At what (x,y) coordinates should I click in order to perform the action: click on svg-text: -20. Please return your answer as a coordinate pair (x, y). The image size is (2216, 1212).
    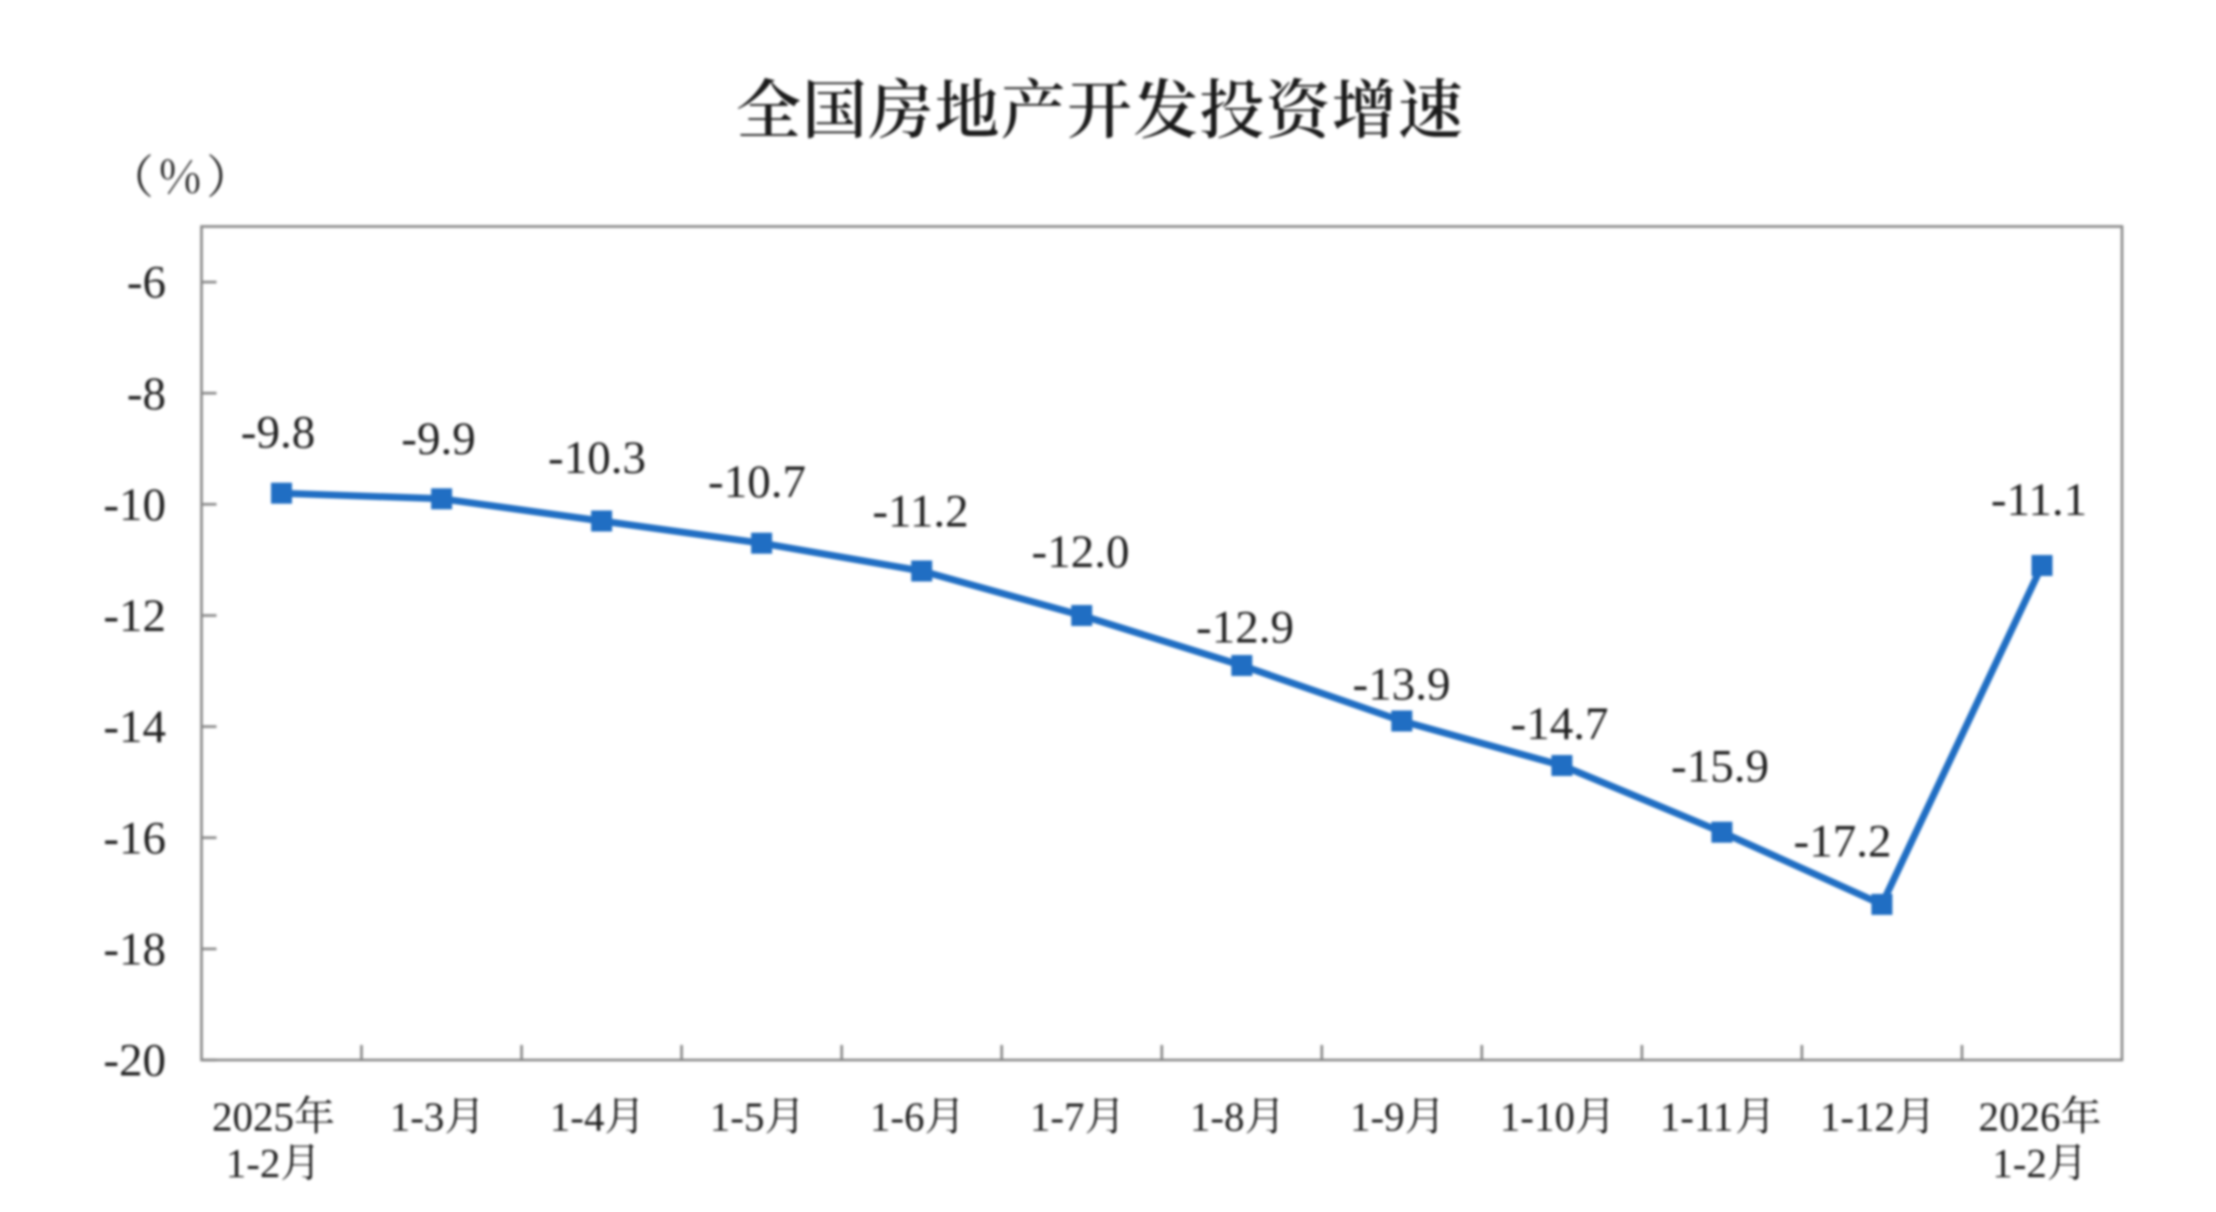
    Looking at the image, I should click on (134, 1061).